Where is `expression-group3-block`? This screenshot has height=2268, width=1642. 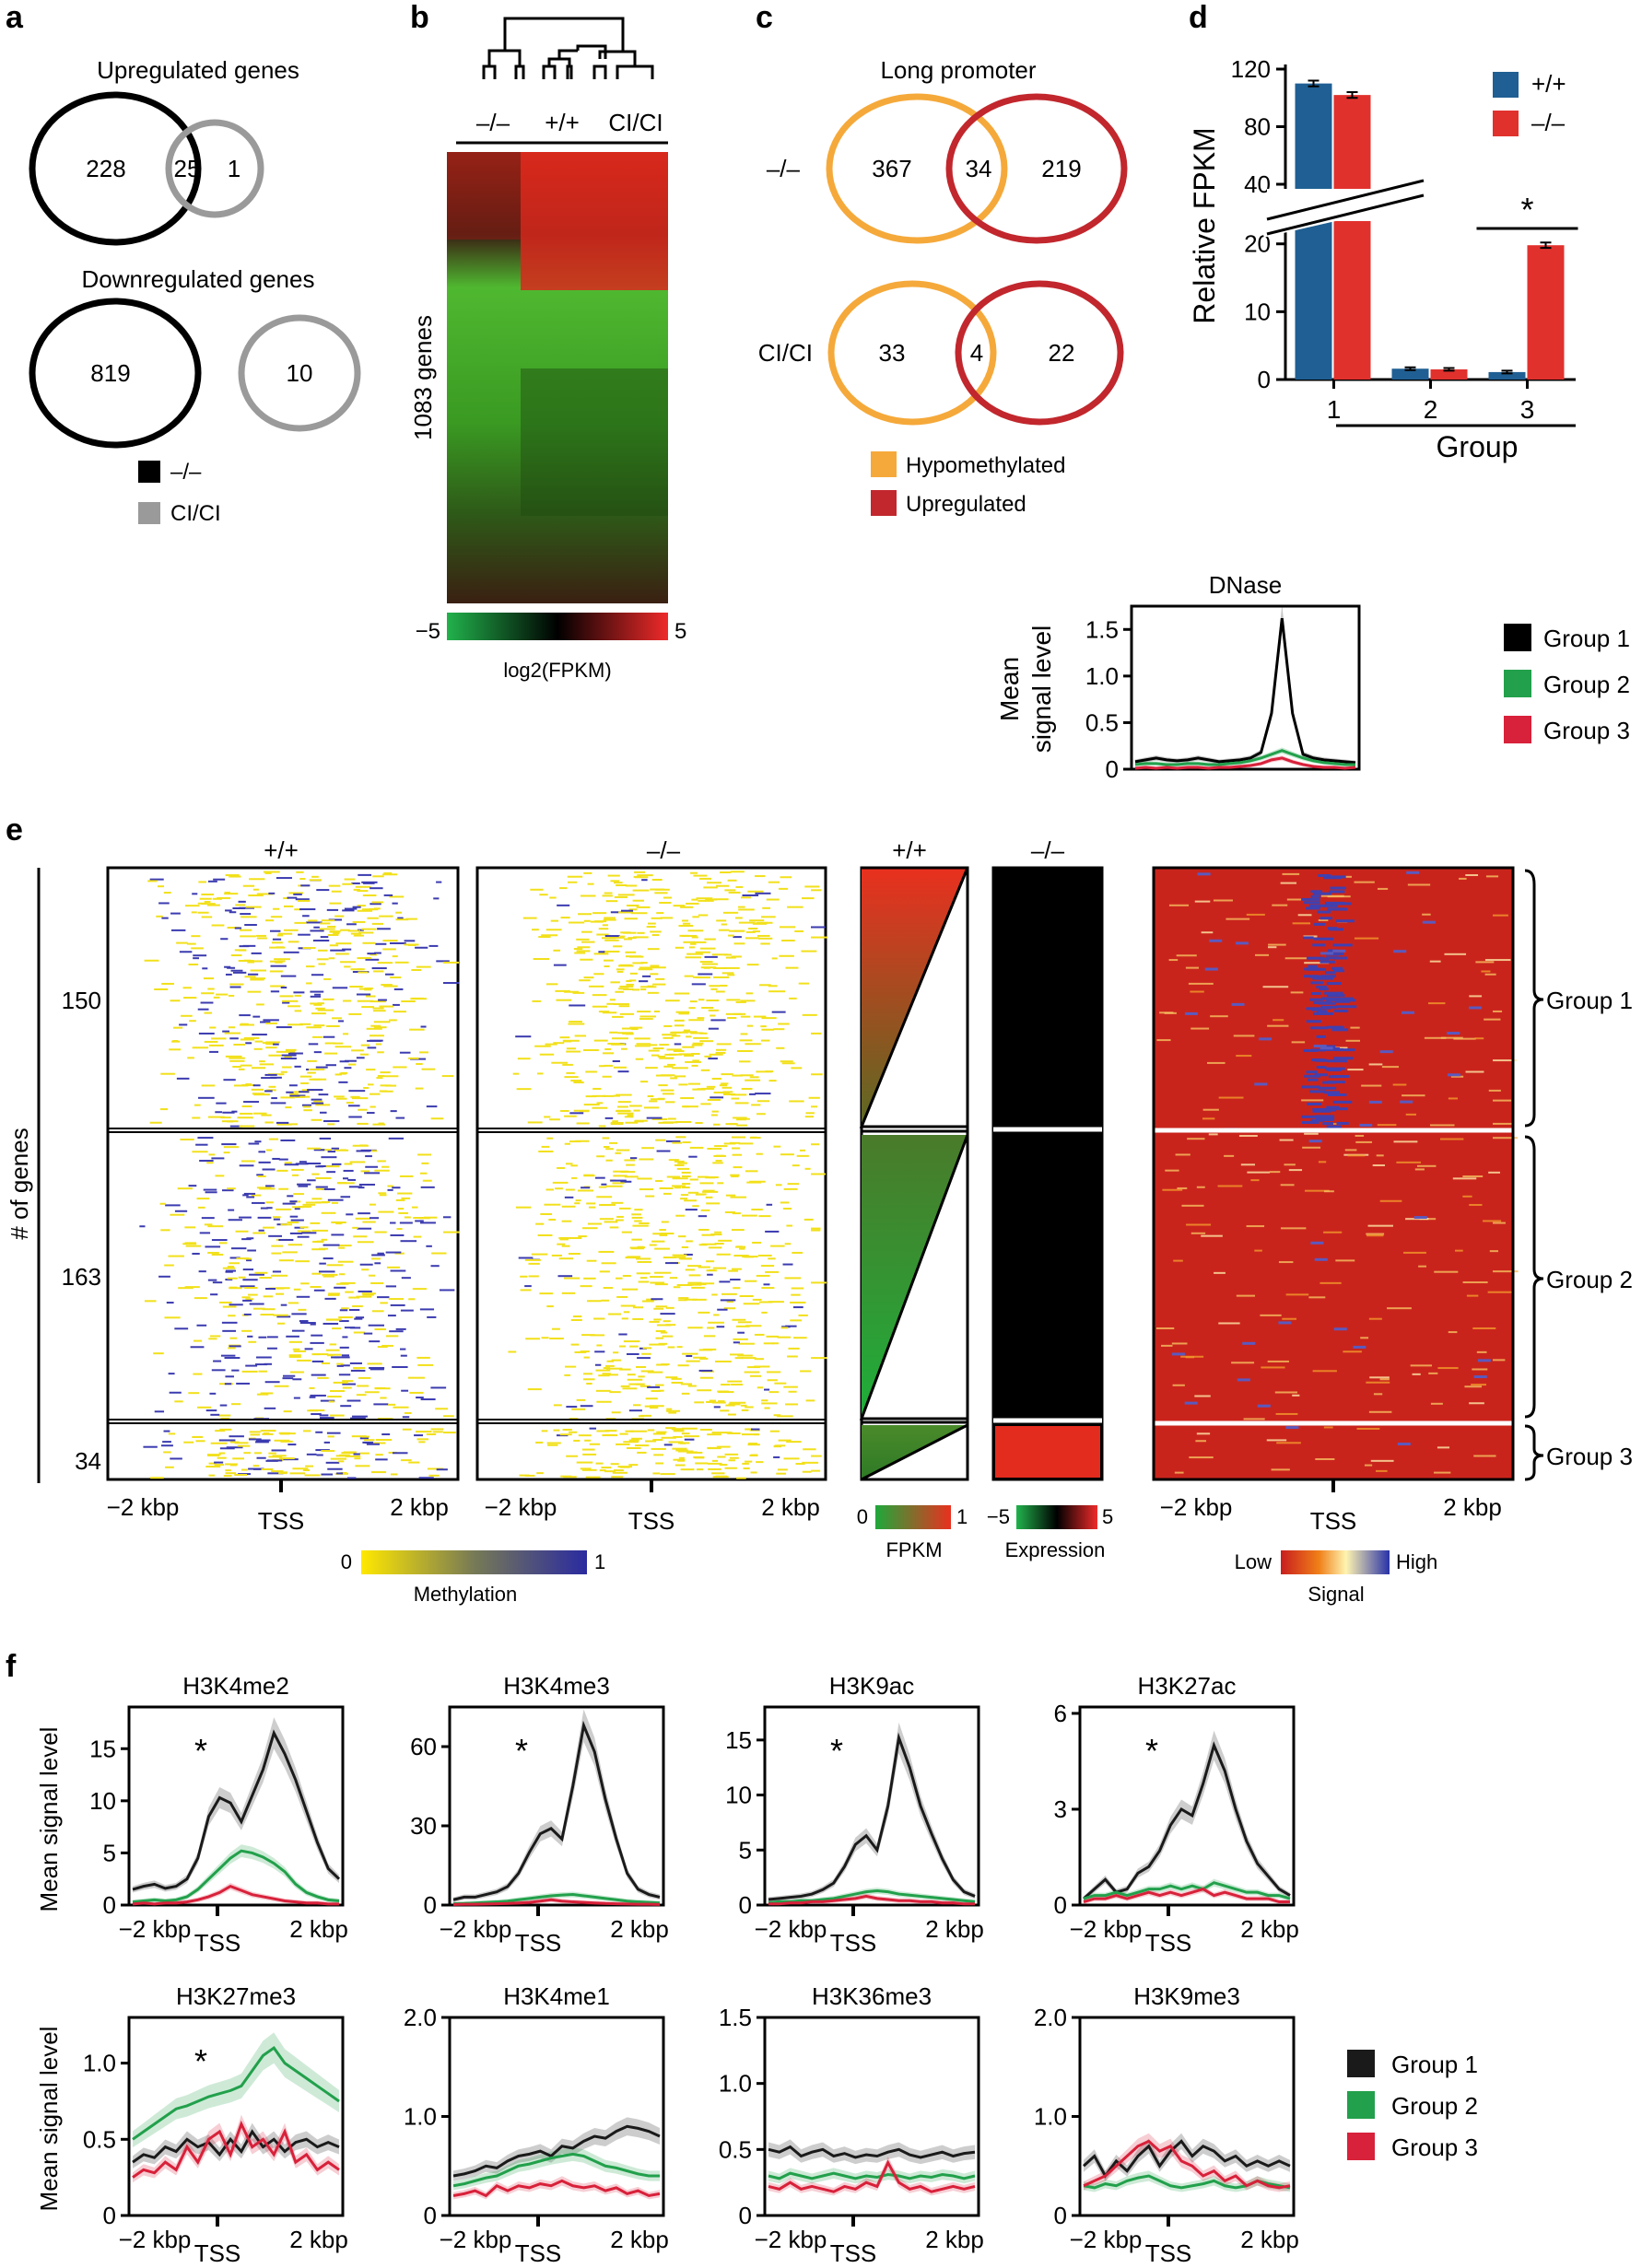
expression-group3-block is located at coordinates (1047, 1452).